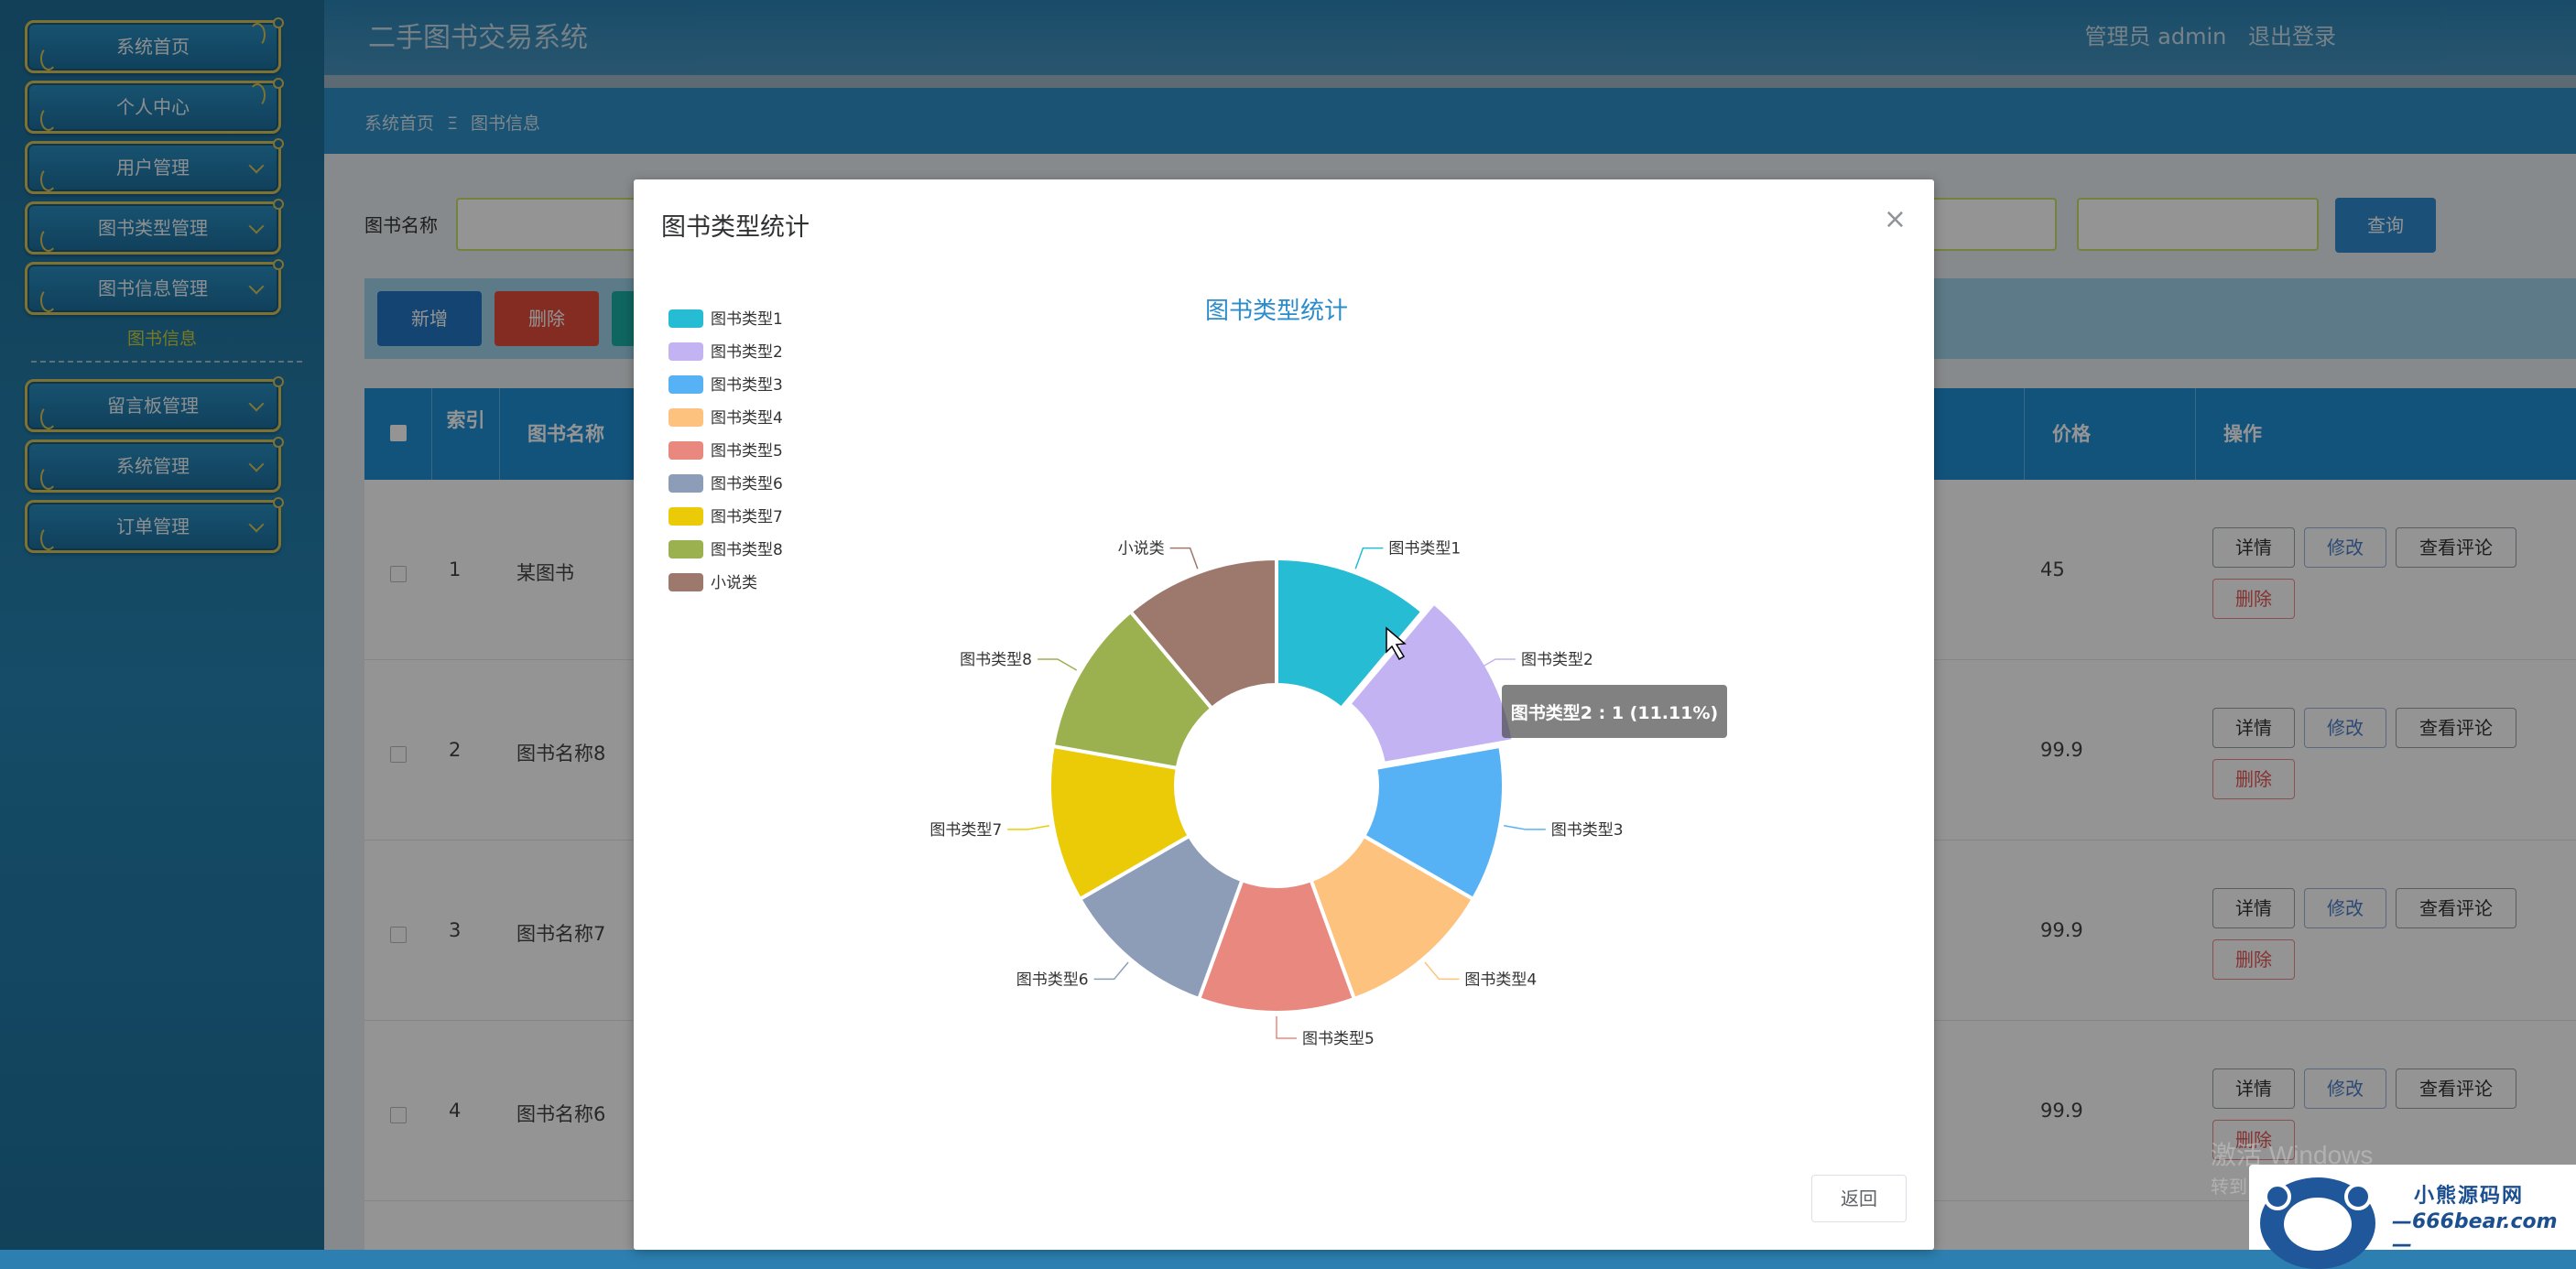 This screenshot has height=1269, width=2576. I want to click on sidebar-item-users: 用户管理, so click(154, 166).